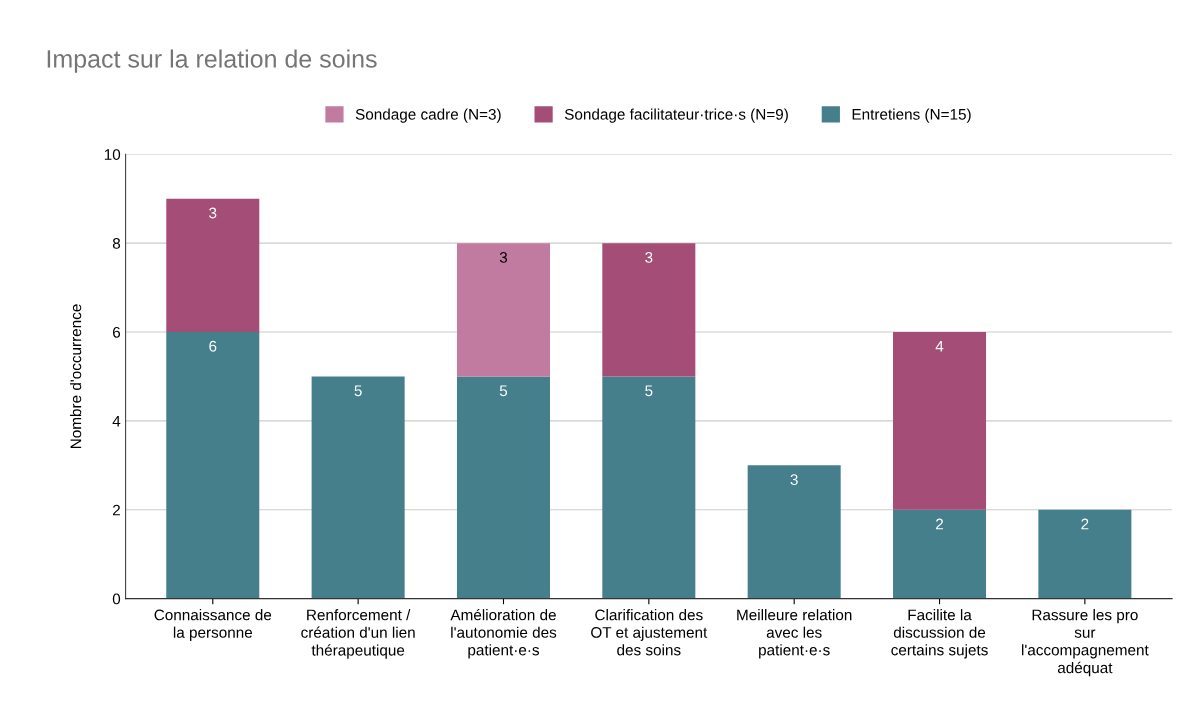 This screenshot has height=711, width=1196. What do you see at coordinates (76, 376) in the screenshot?
I see `y-axis-title: Nombre d'occurrence` at bounding box center [76, 376].